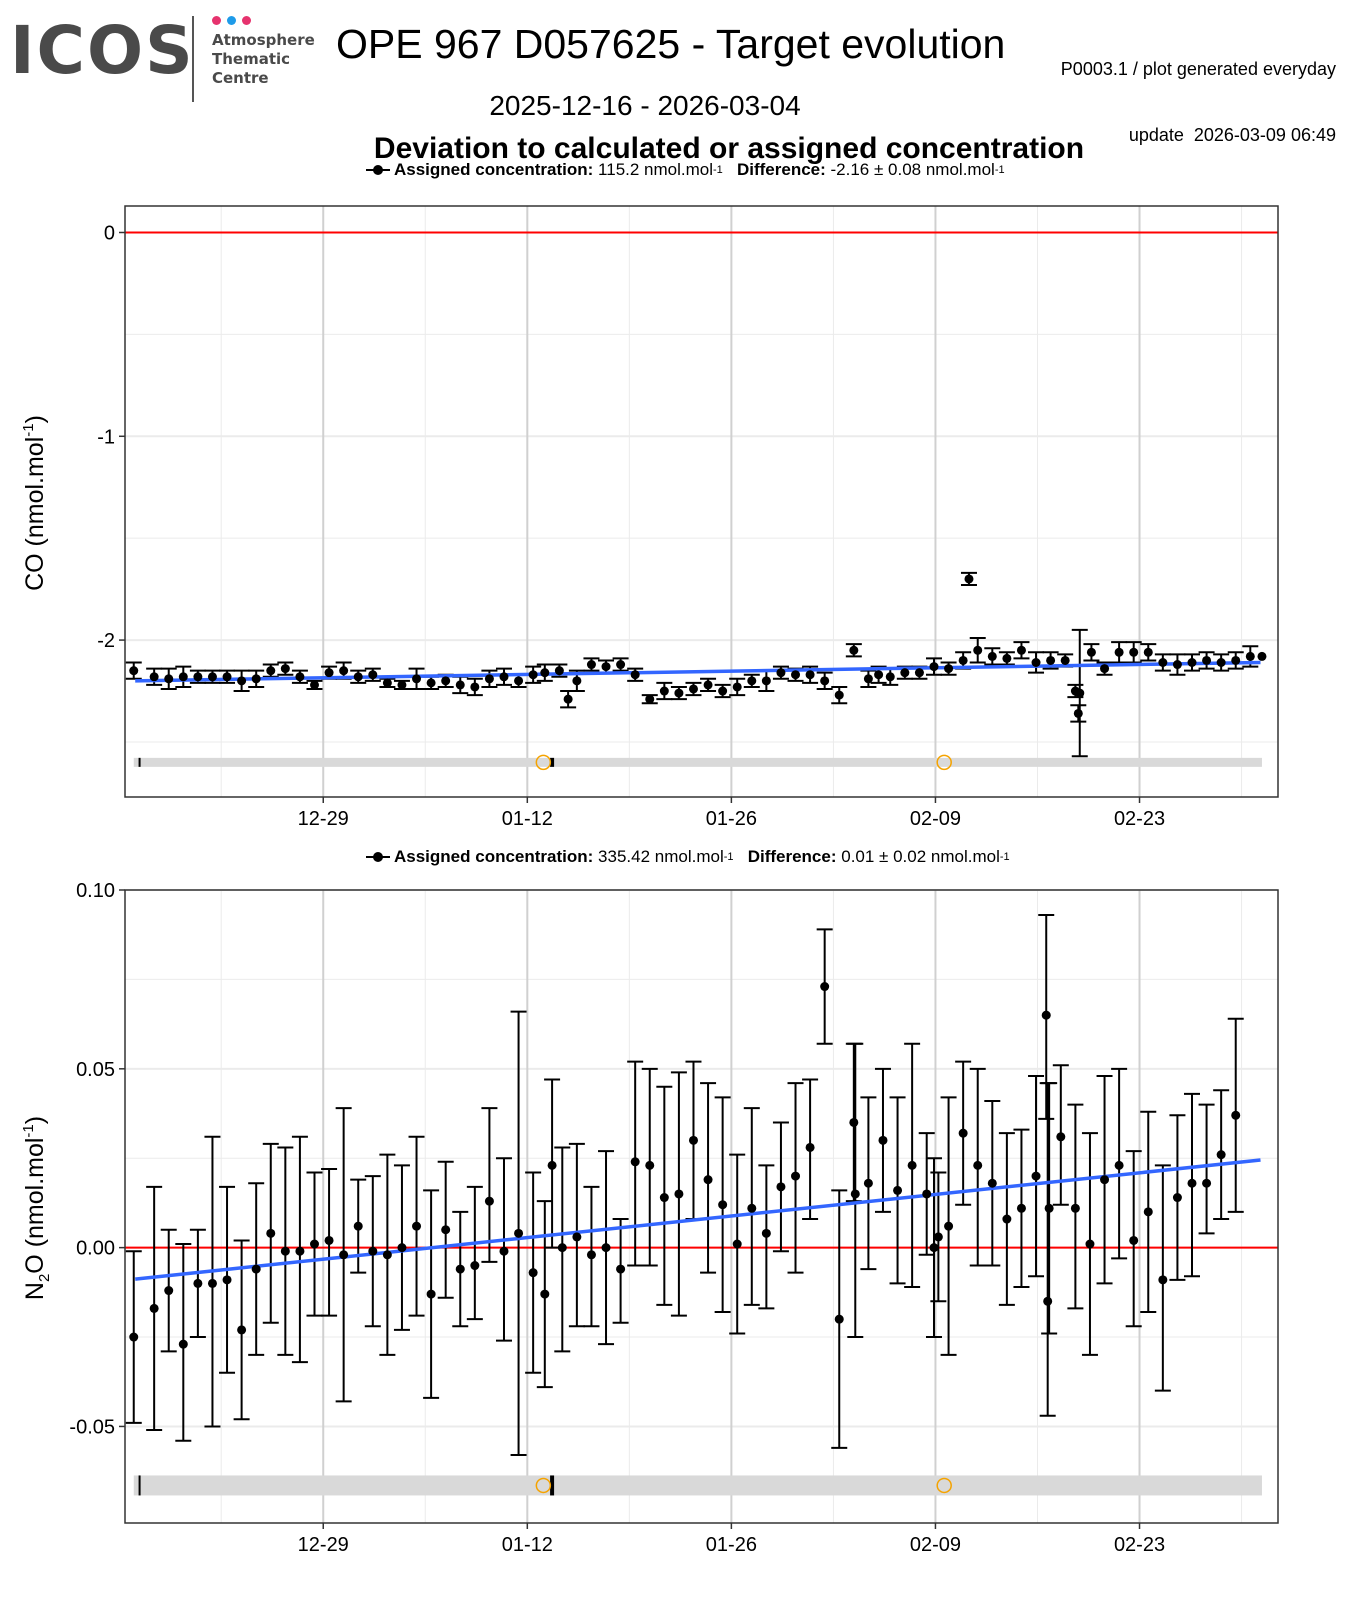  I want to click on co-assigned-exp: -1, so click(718, 170).